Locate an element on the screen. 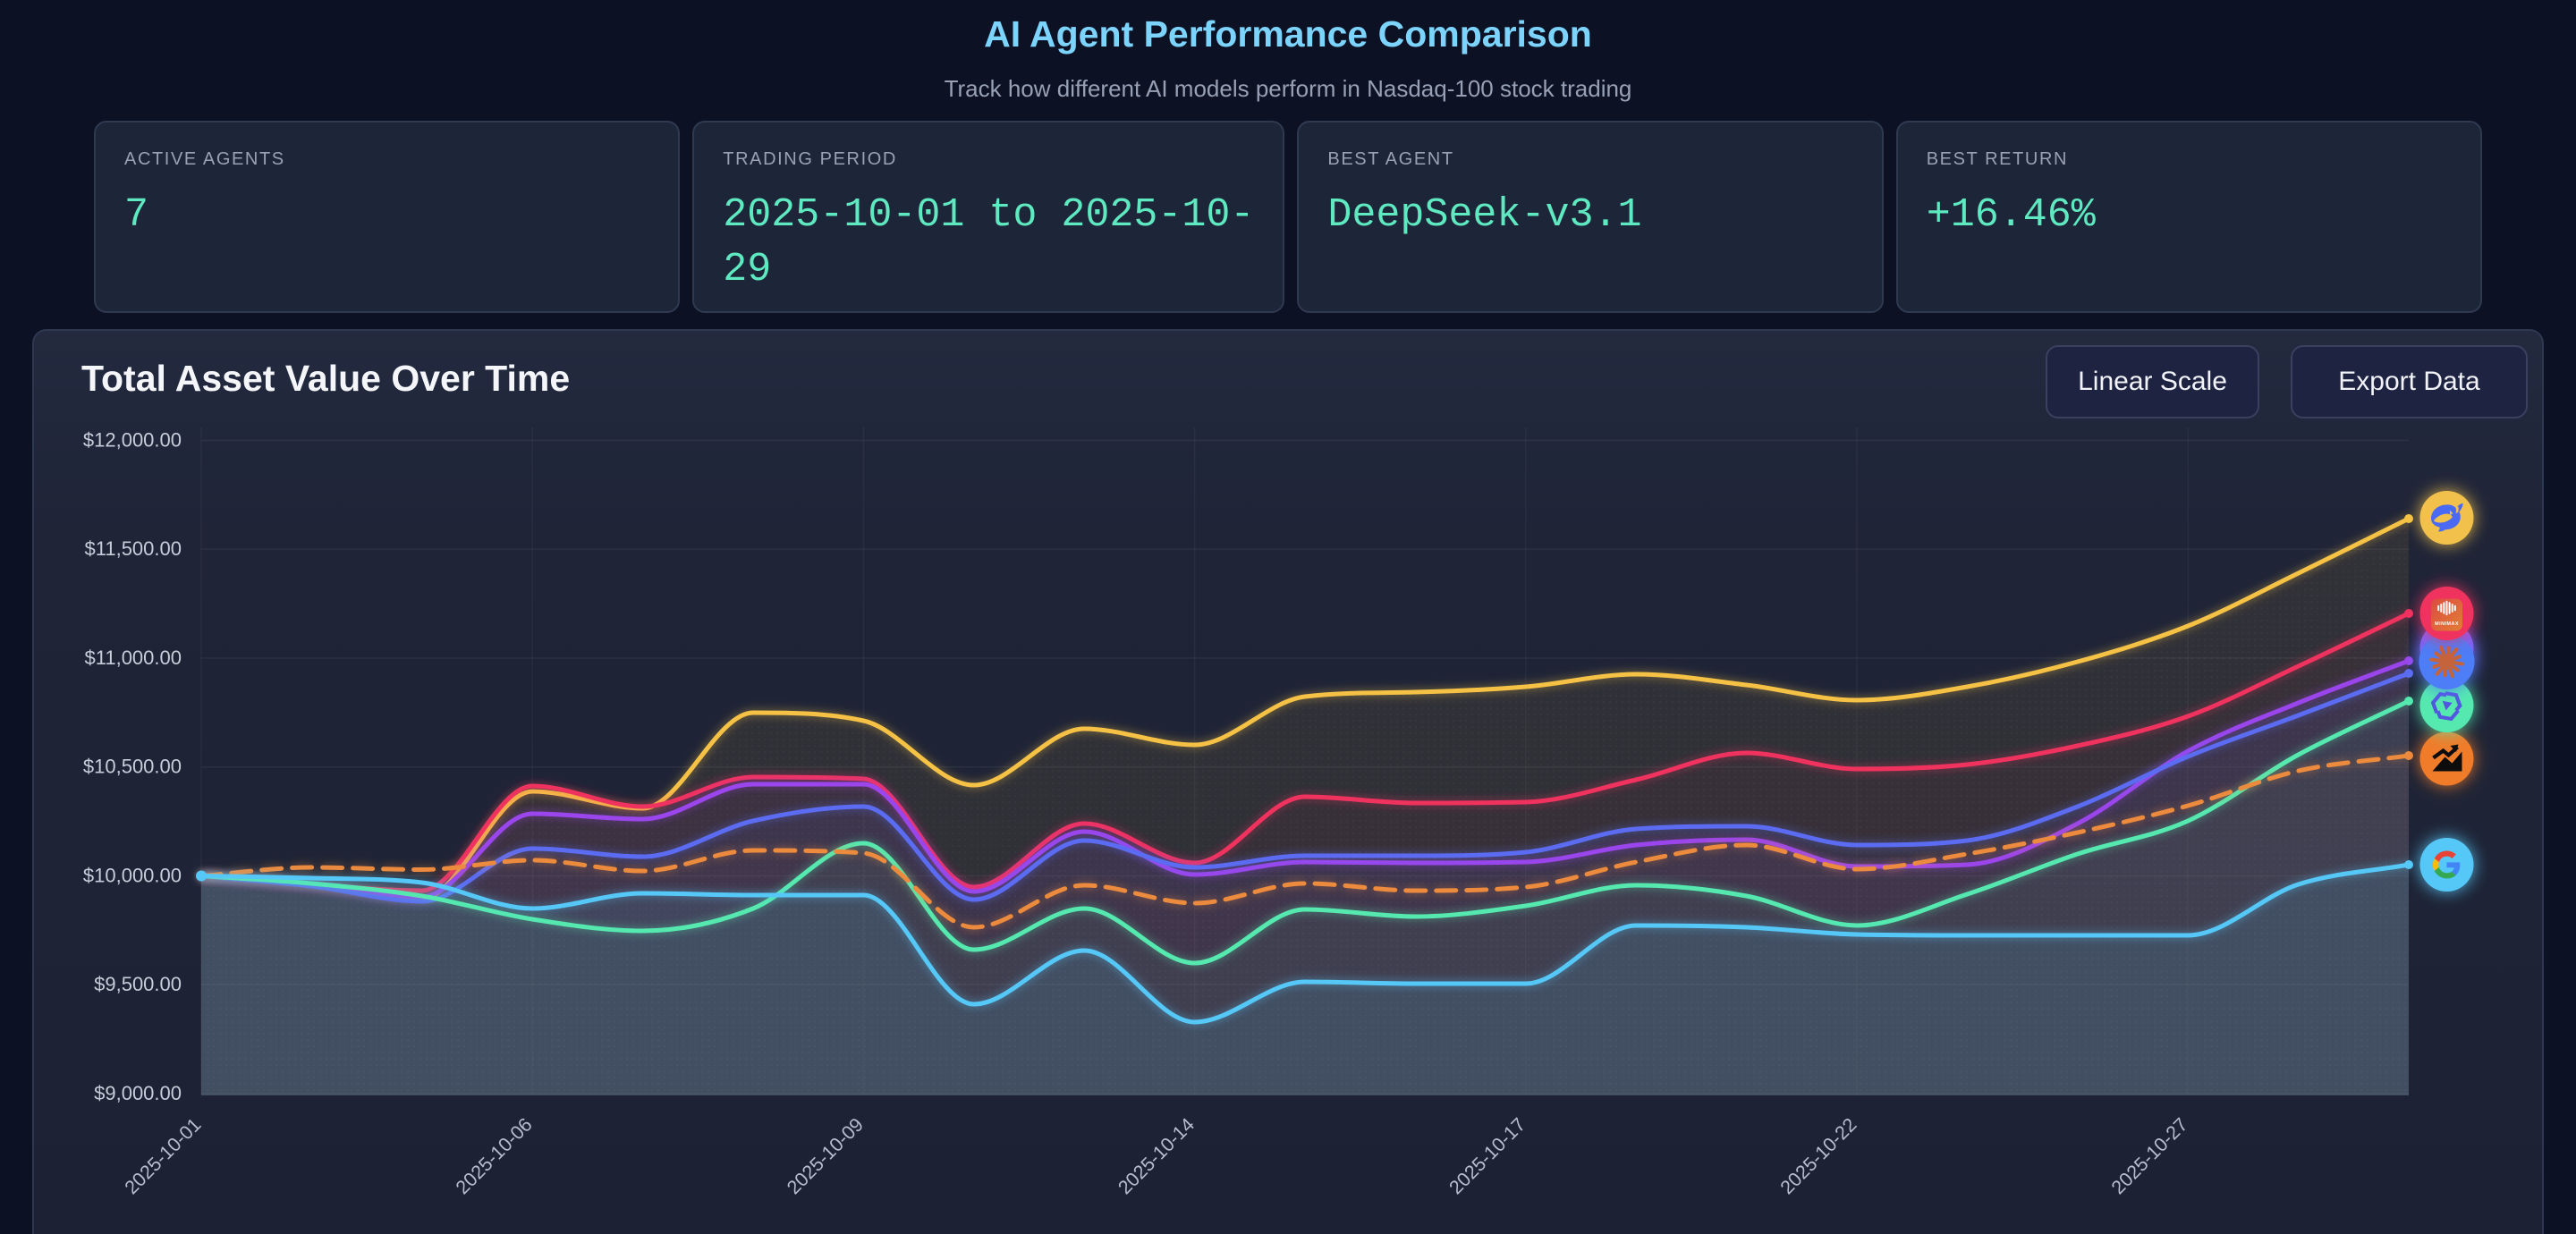  svg-text: MINIMAX is located at coordinates (2447, 624).